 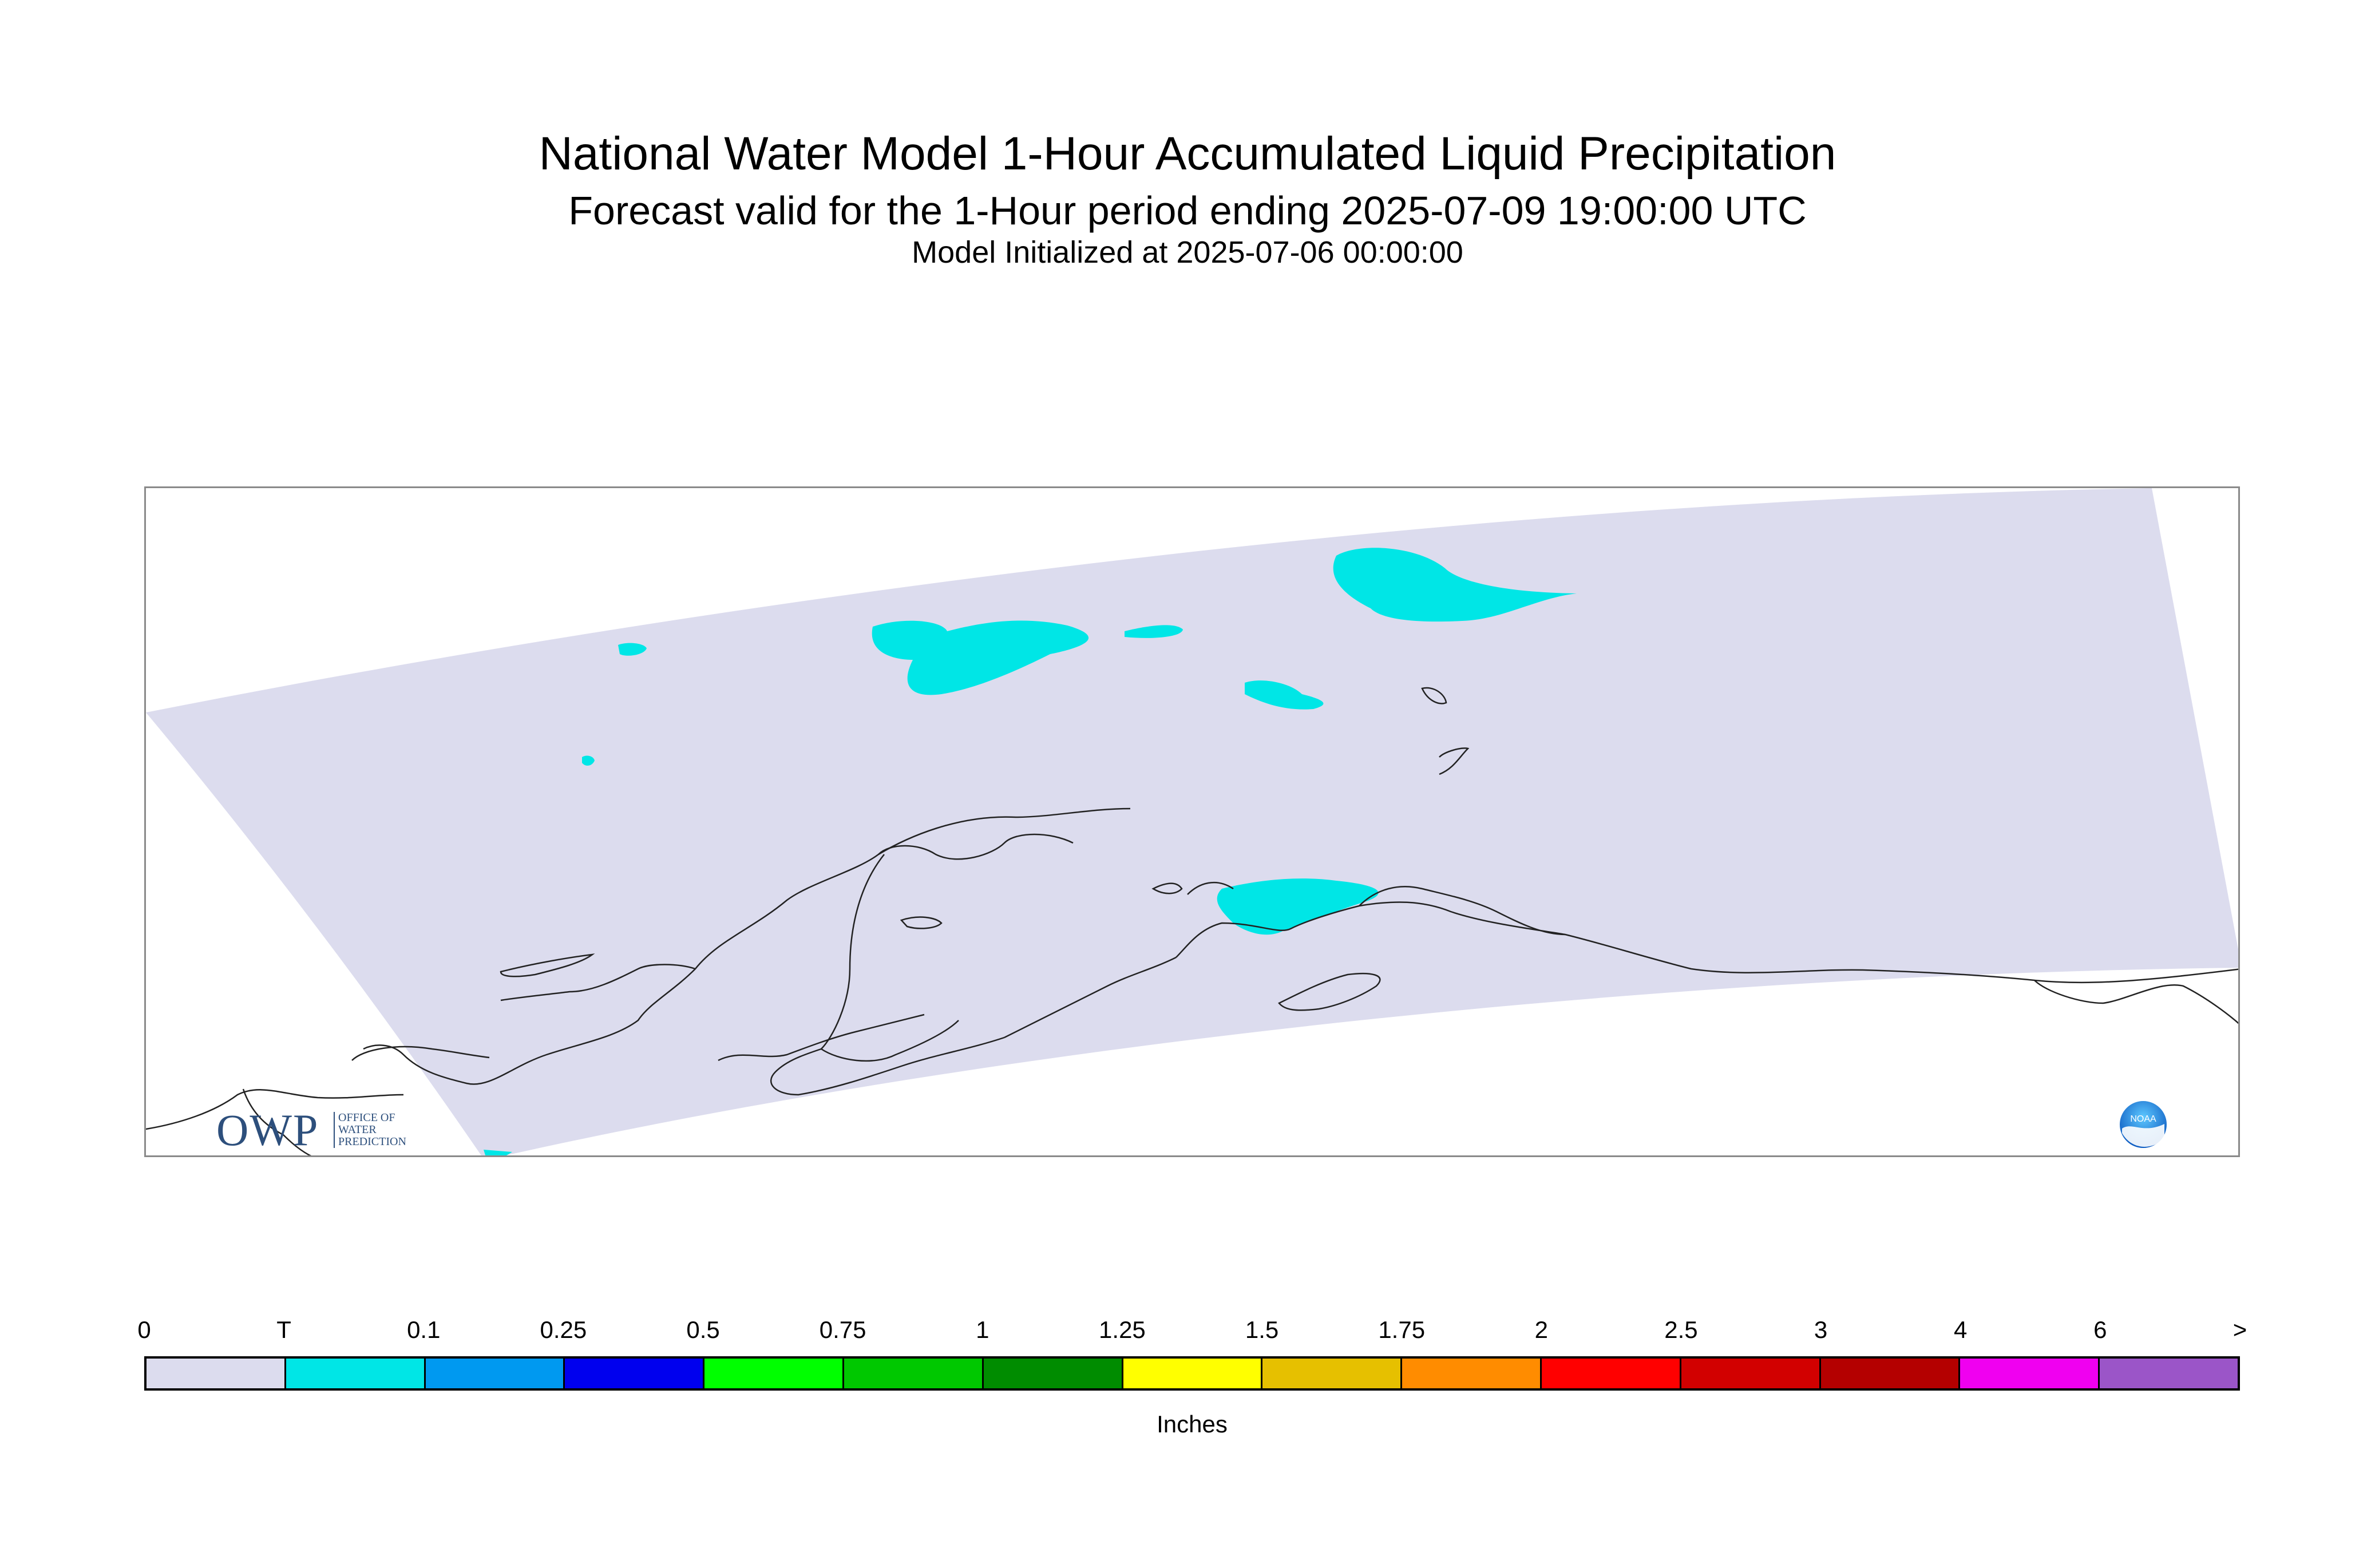 What do you see at coordinates (703, 1329) in the screenshot?
I see `legend-tick-label: 0.5` at bounding box center [703, 1329].